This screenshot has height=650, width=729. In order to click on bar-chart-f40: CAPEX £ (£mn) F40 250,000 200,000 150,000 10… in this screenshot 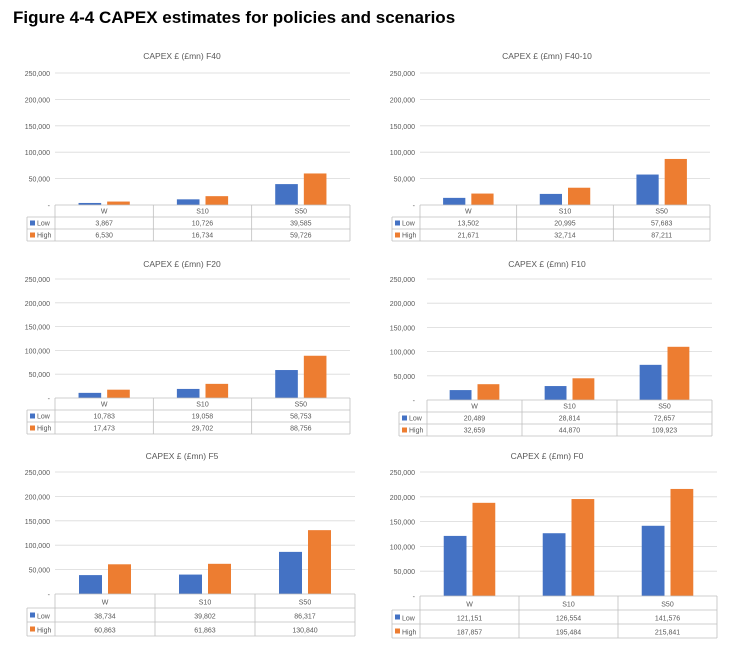, I will do `click(188, 146)`.